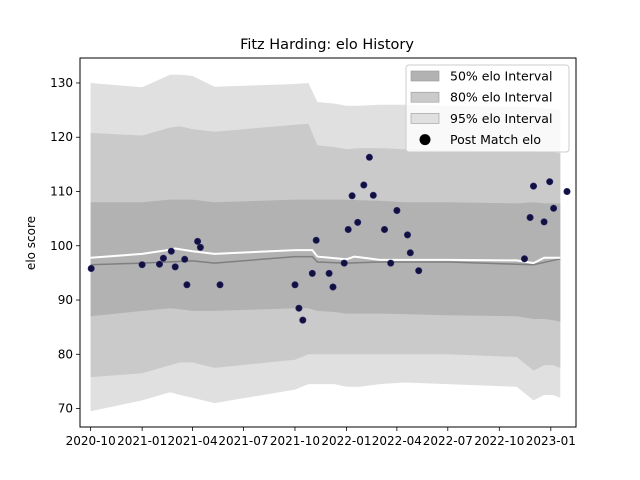 The width and height of the screenshot is (640, 480). I want to click on y-tick-label: 90, so click(65, 300).